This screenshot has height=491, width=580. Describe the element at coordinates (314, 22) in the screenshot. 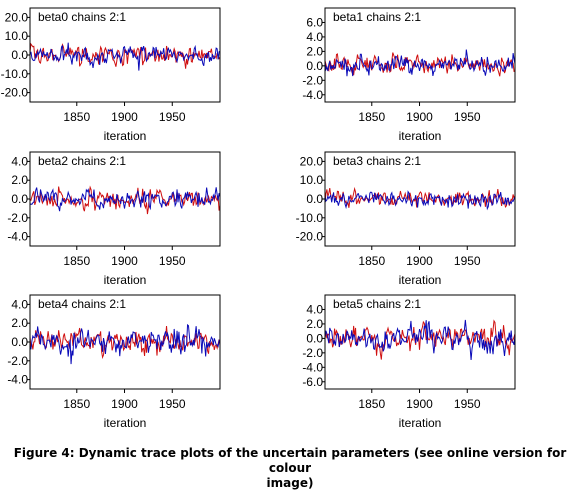

I see `y-tick-label: 6.0` at that location.